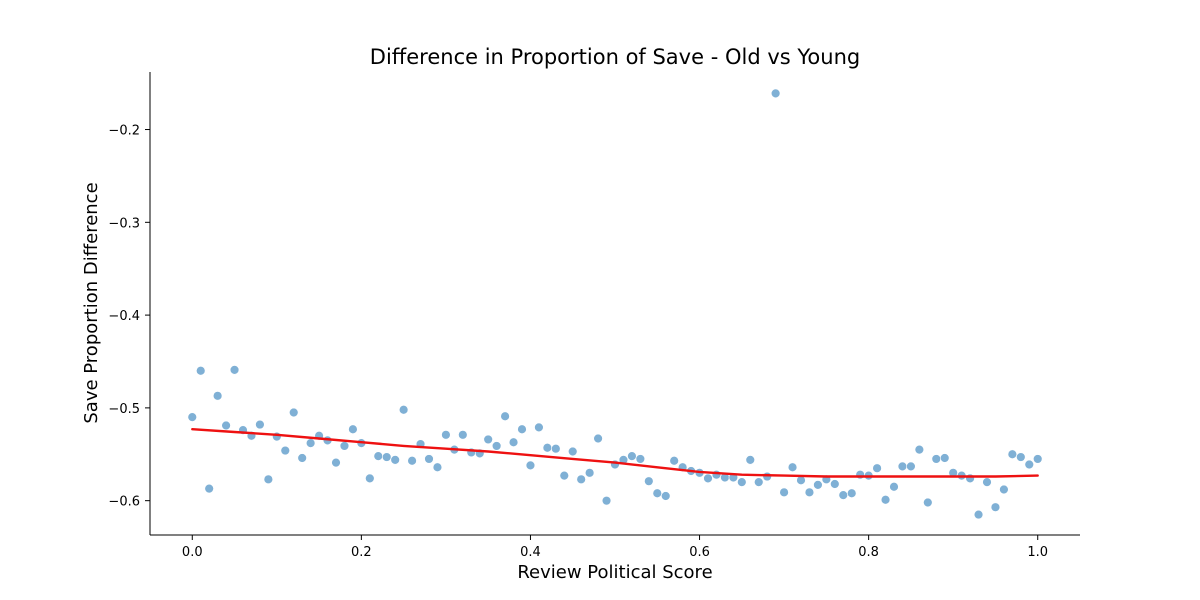 The image size is (1200, 600). What do you see at coordinates (124, 502) in the screenshot?
I see `y-tick-label: −0.6` at bounding box center [124, 502].